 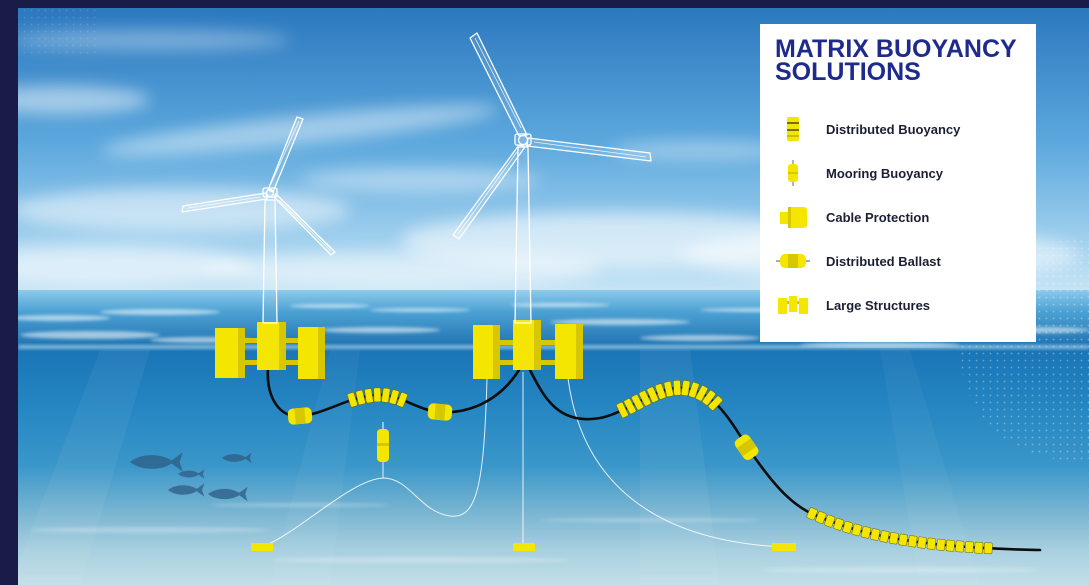 What do you see at coordinates (896, 49) in the screenshot?
I see `legend-title-line-1: MATRIX BUOYANCY` at bounding box center [896, 49].